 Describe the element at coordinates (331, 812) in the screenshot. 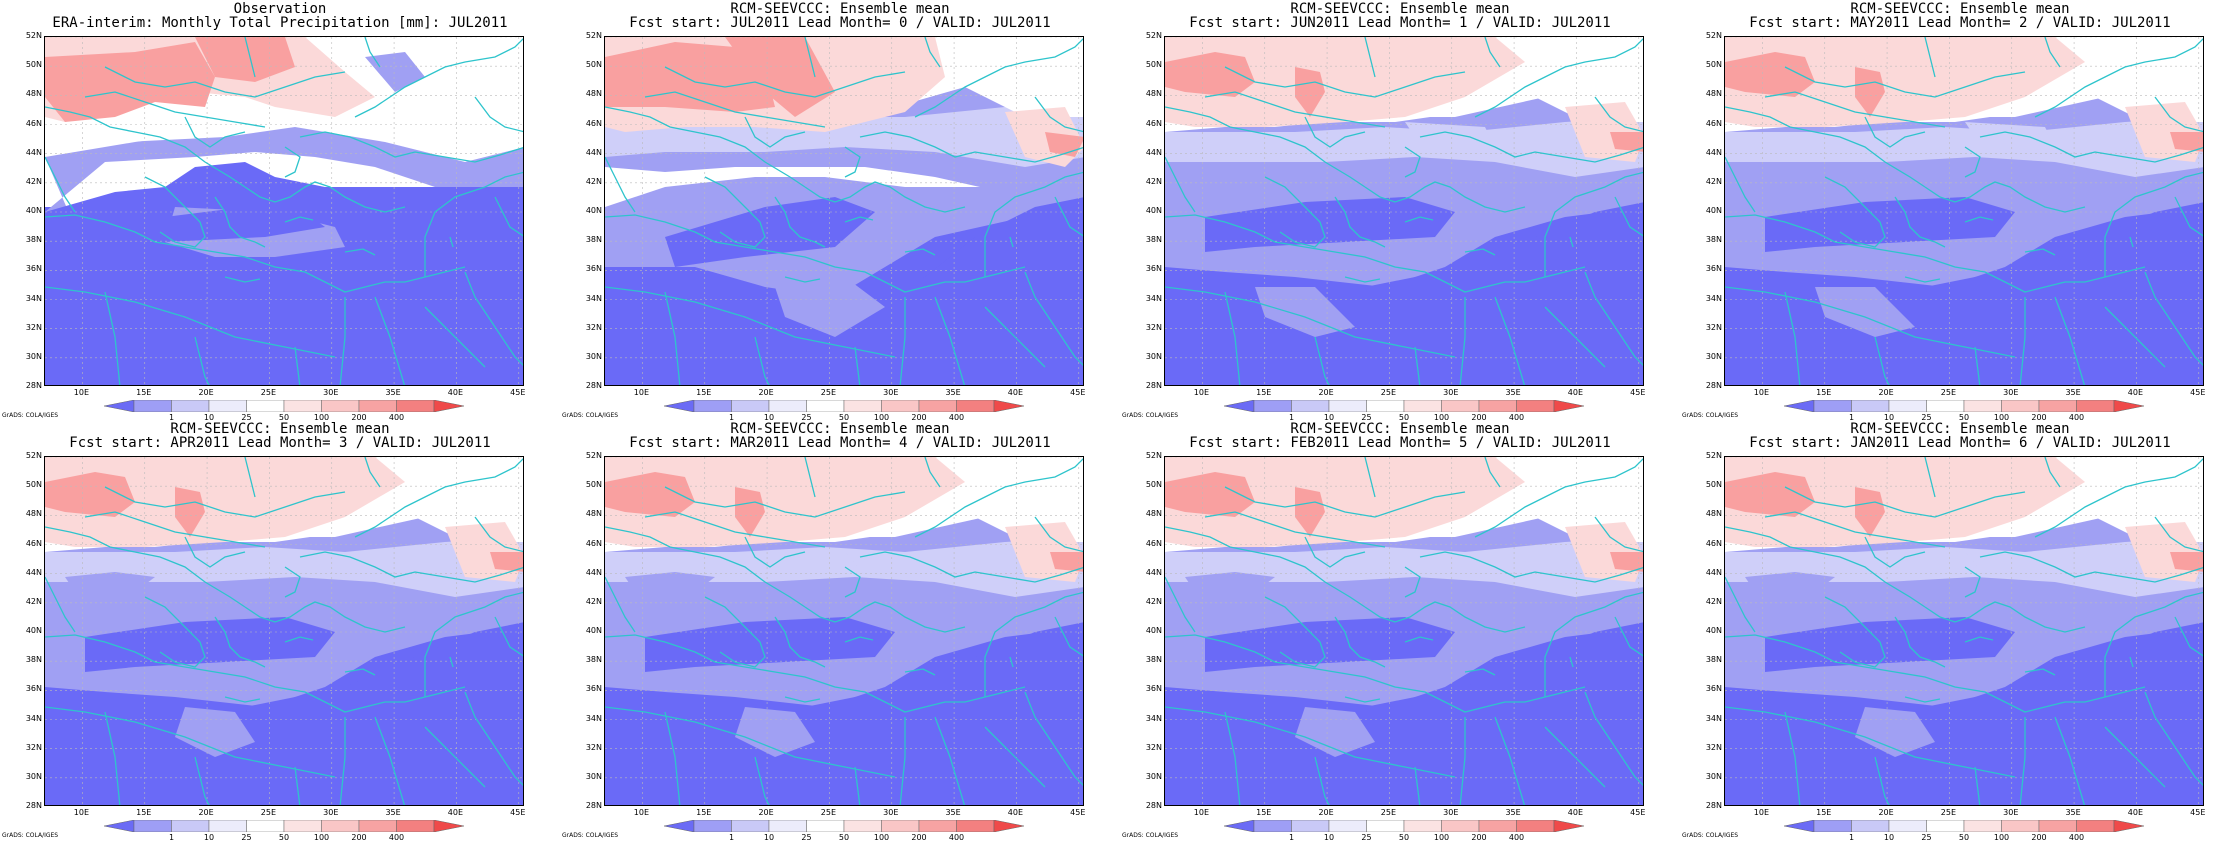

I see `longitude-label: 30E` at that location.